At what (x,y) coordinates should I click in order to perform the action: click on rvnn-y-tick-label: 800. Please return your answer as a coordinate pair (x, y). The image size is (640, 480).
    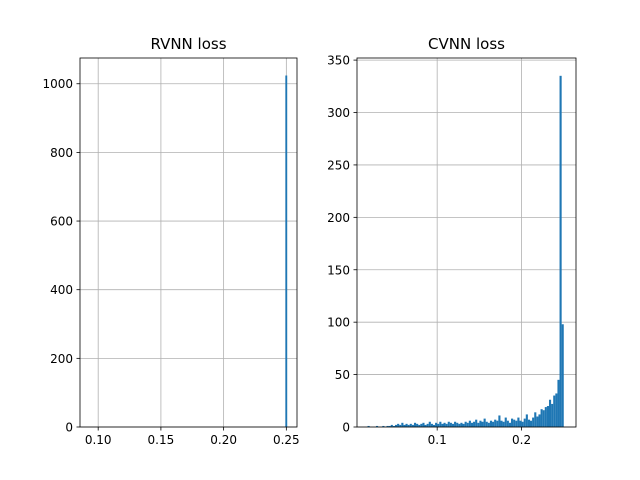
    Looking at the image, I should click on (61, 153).